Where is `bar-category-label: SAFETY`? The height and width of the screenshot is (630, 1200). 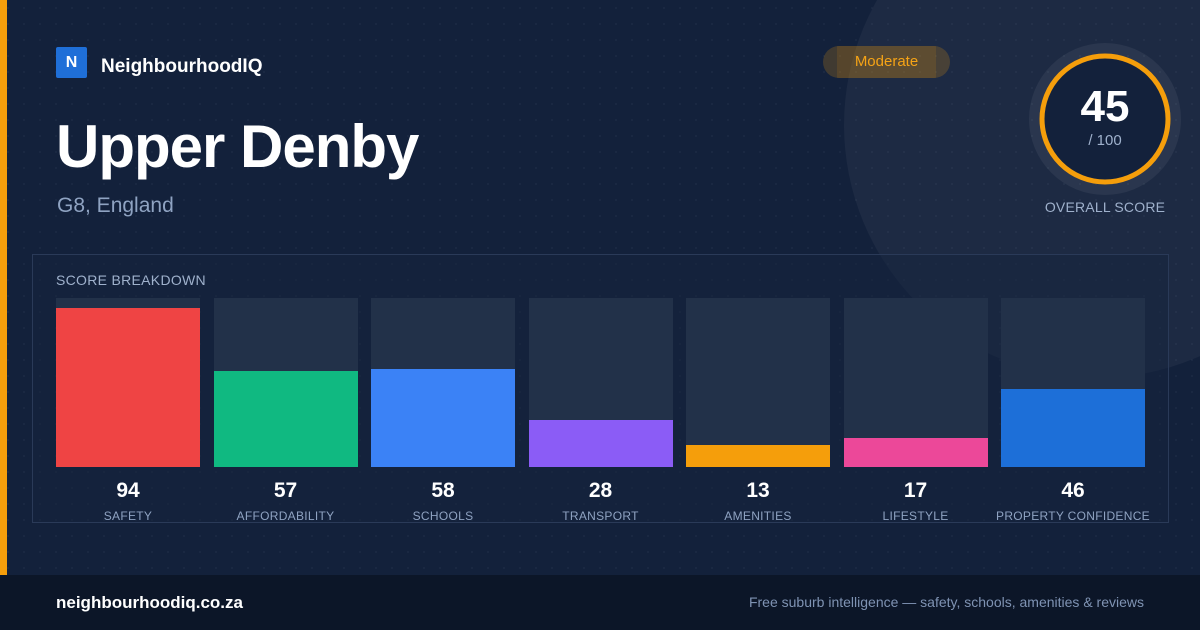 bar-category-label: SAFETY is located at coordinates (128, 516).